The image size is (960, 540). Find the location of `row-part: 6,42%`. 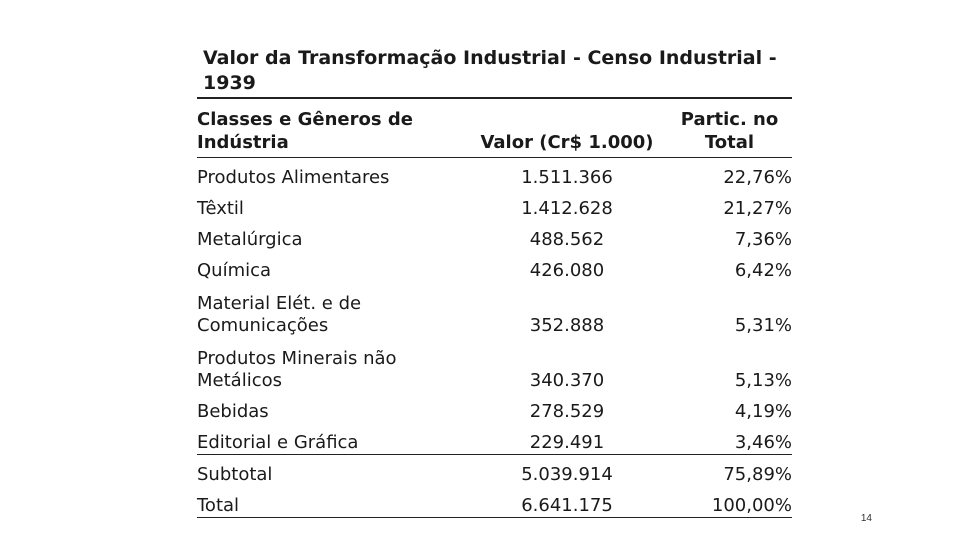

row-part: 6,42% is located at coordinates (763, 270).